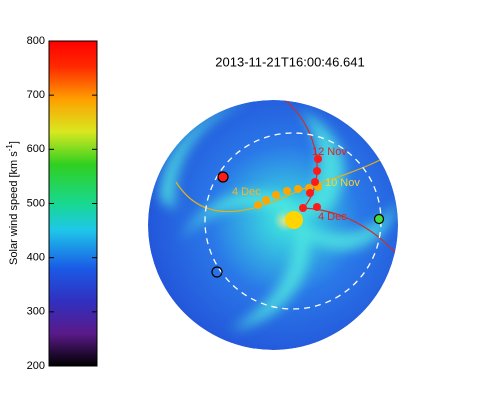  I want to click on cme-points-yellow, so click(288, 196).